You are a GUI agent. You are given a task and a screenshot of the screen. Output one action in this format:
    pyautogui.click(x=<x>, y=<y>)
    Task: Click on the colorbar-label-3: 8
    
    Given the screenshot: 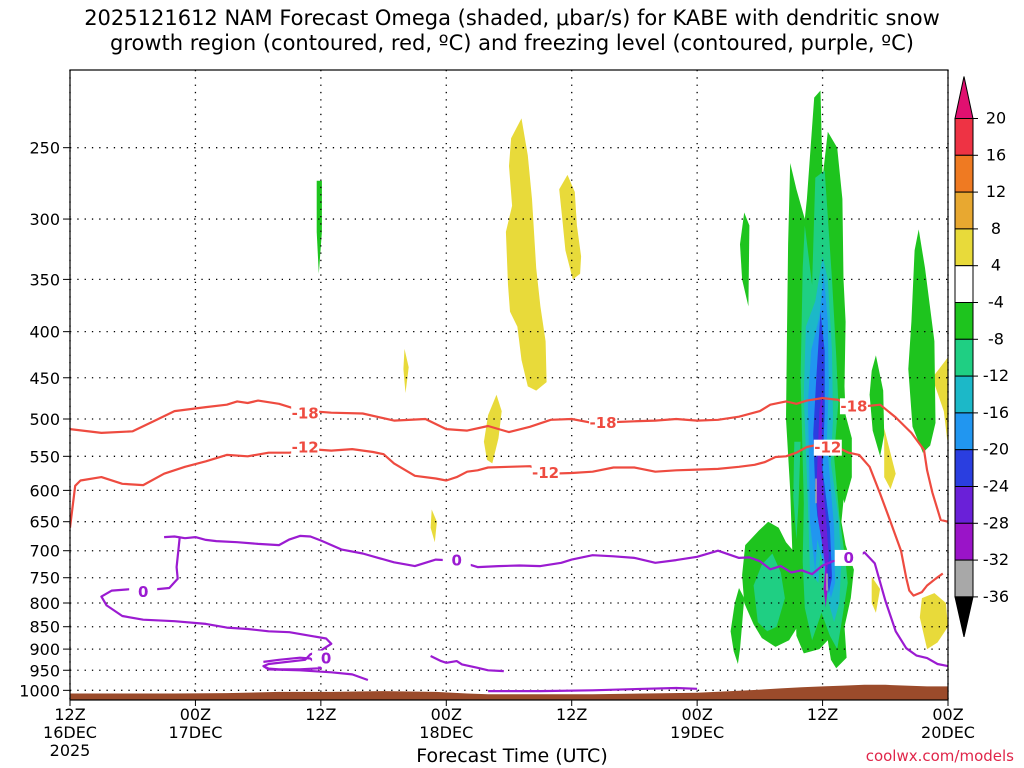 What is the action you would take?
    pyautogui.click(x=996, y=228)
    